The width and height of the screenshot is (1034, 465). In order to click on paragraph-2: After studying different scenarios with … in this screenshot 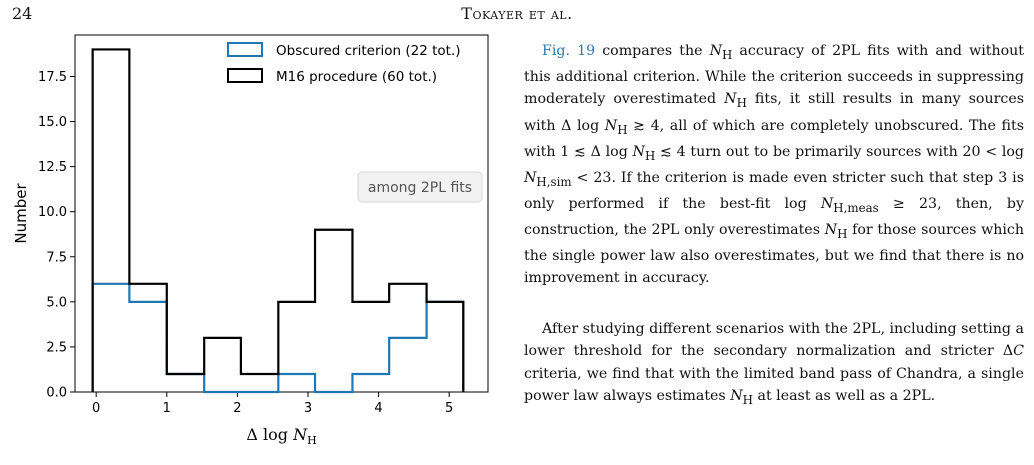, I will do `click(774, 364)`.